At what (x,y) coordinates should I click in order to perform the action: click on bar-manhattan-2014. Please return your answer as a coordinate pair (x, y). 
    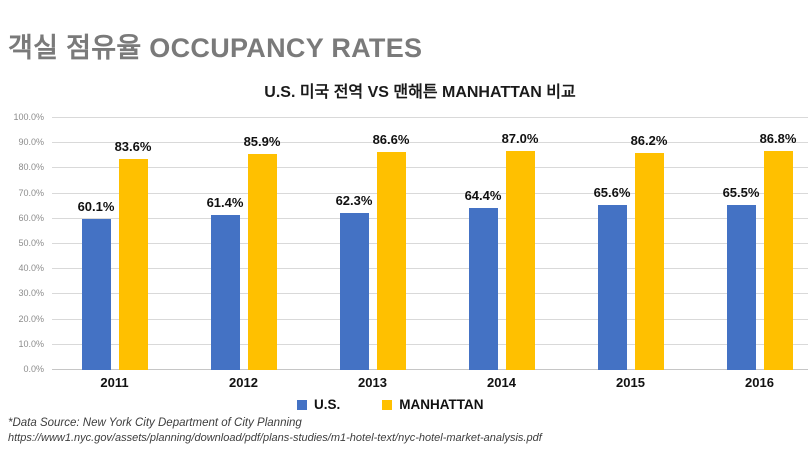
    Looking at the image, I should click on (520, 260).